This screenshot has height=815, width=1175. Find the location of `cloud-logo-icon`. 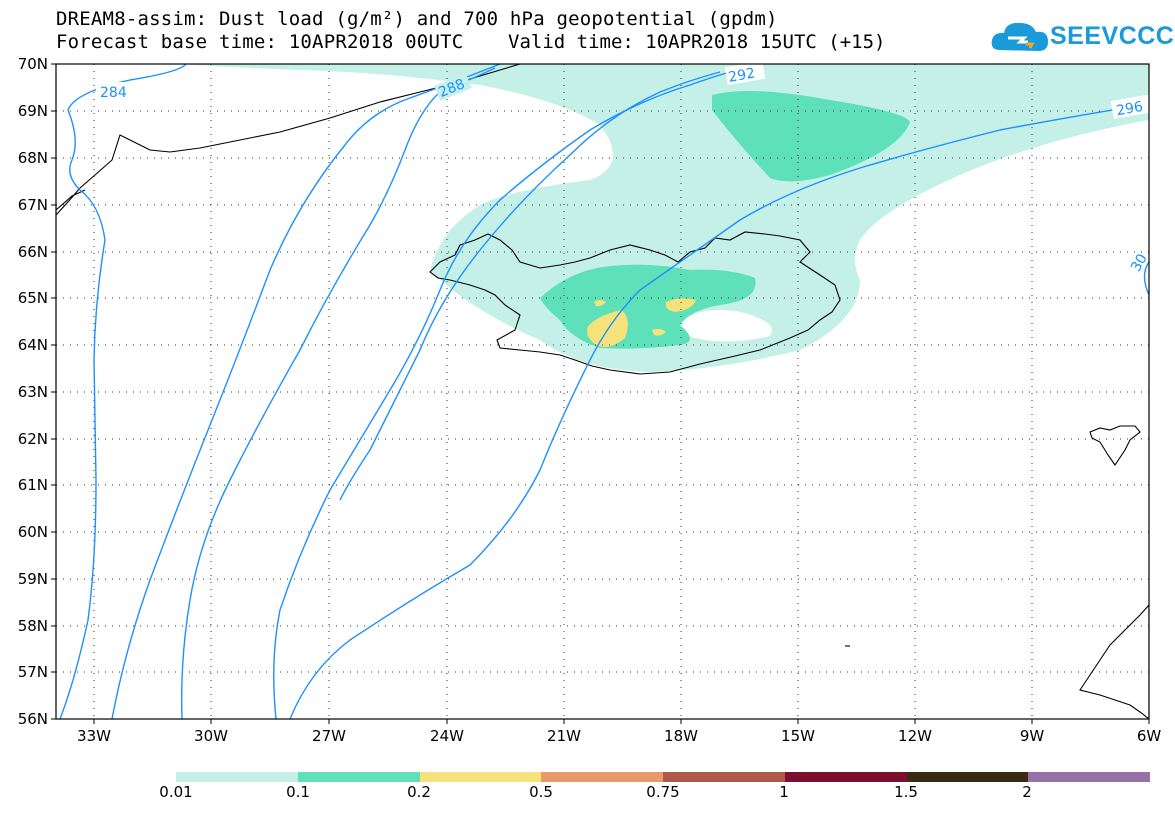

cloud-logo-icon is located at coordinates (1019, 36).